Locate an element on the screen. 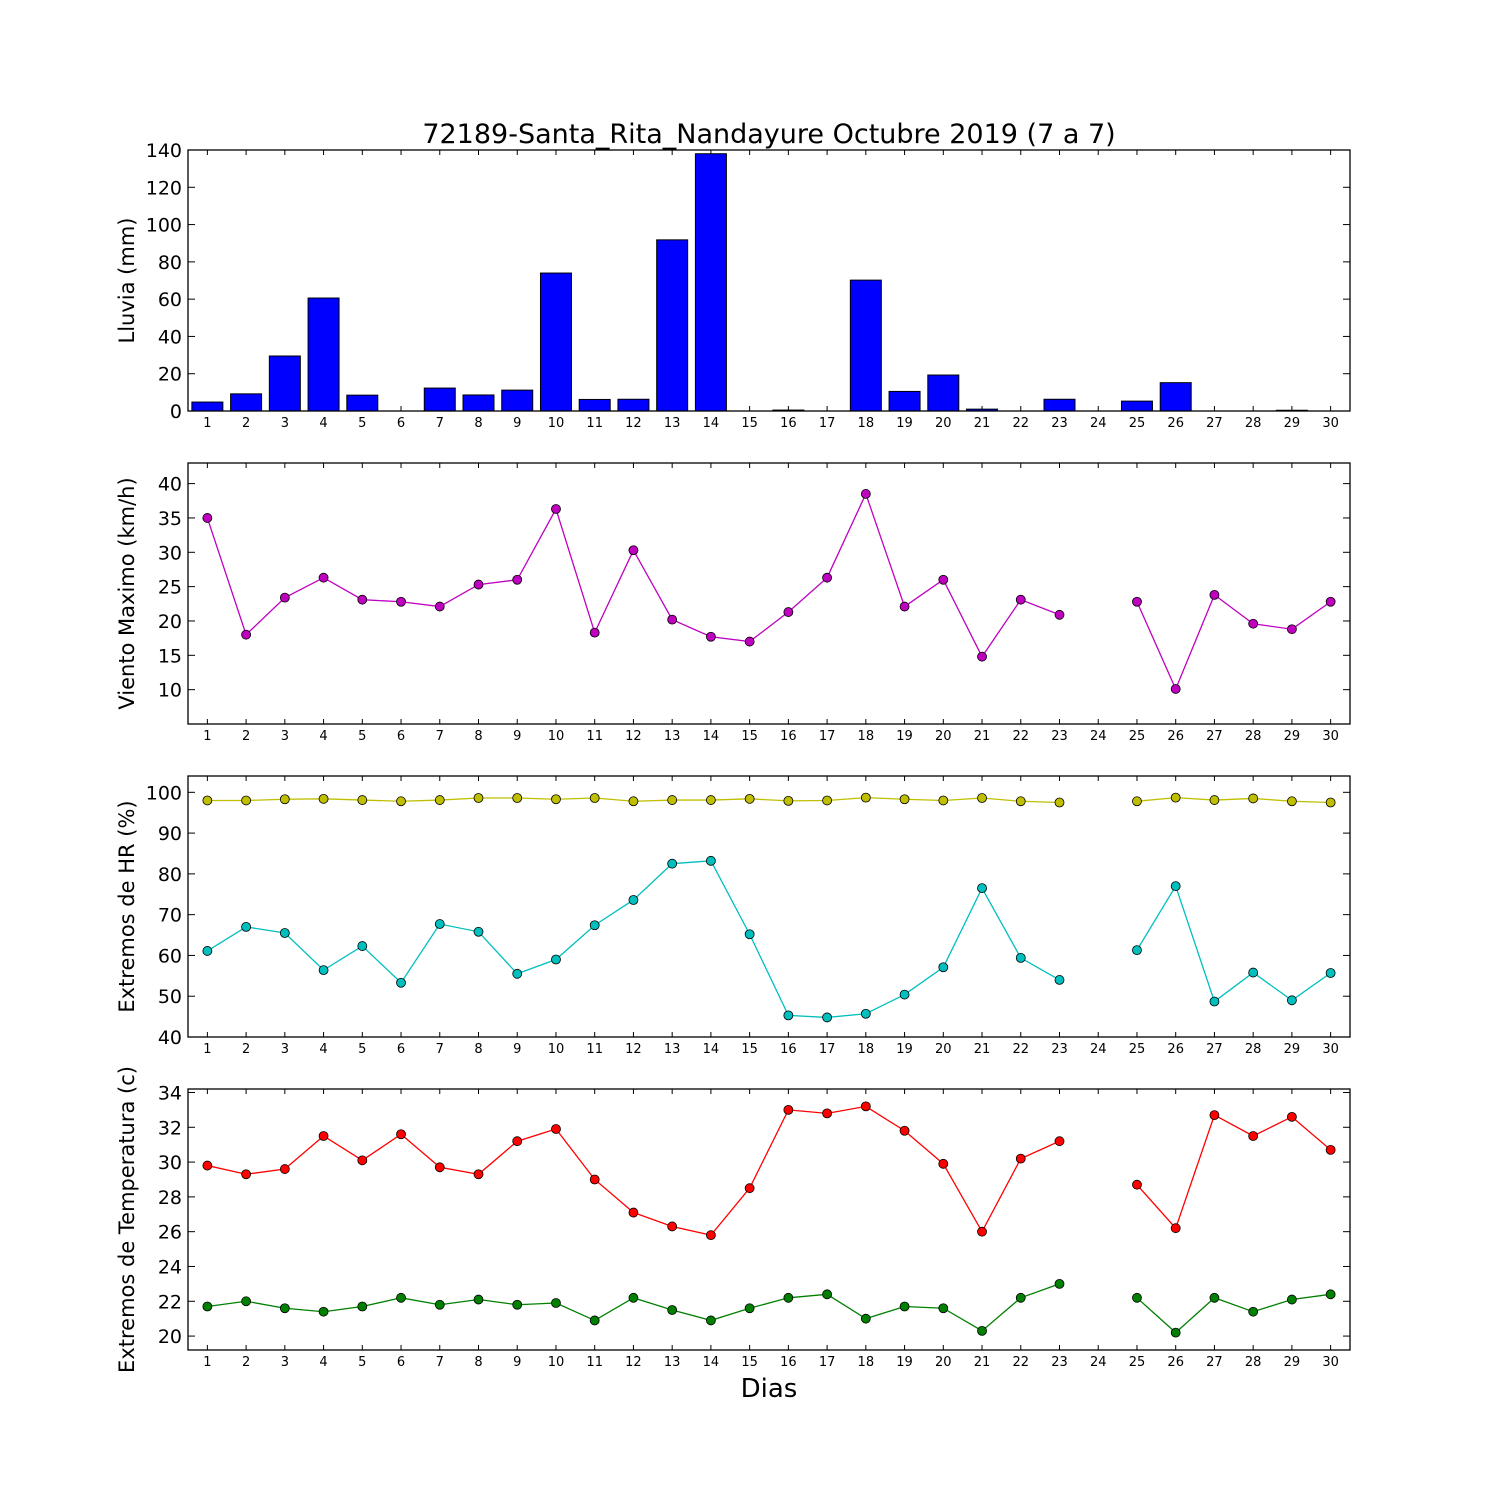 The image size is (1500, 1500). x-tick-label: 4 is located at coordinates (323, 736).